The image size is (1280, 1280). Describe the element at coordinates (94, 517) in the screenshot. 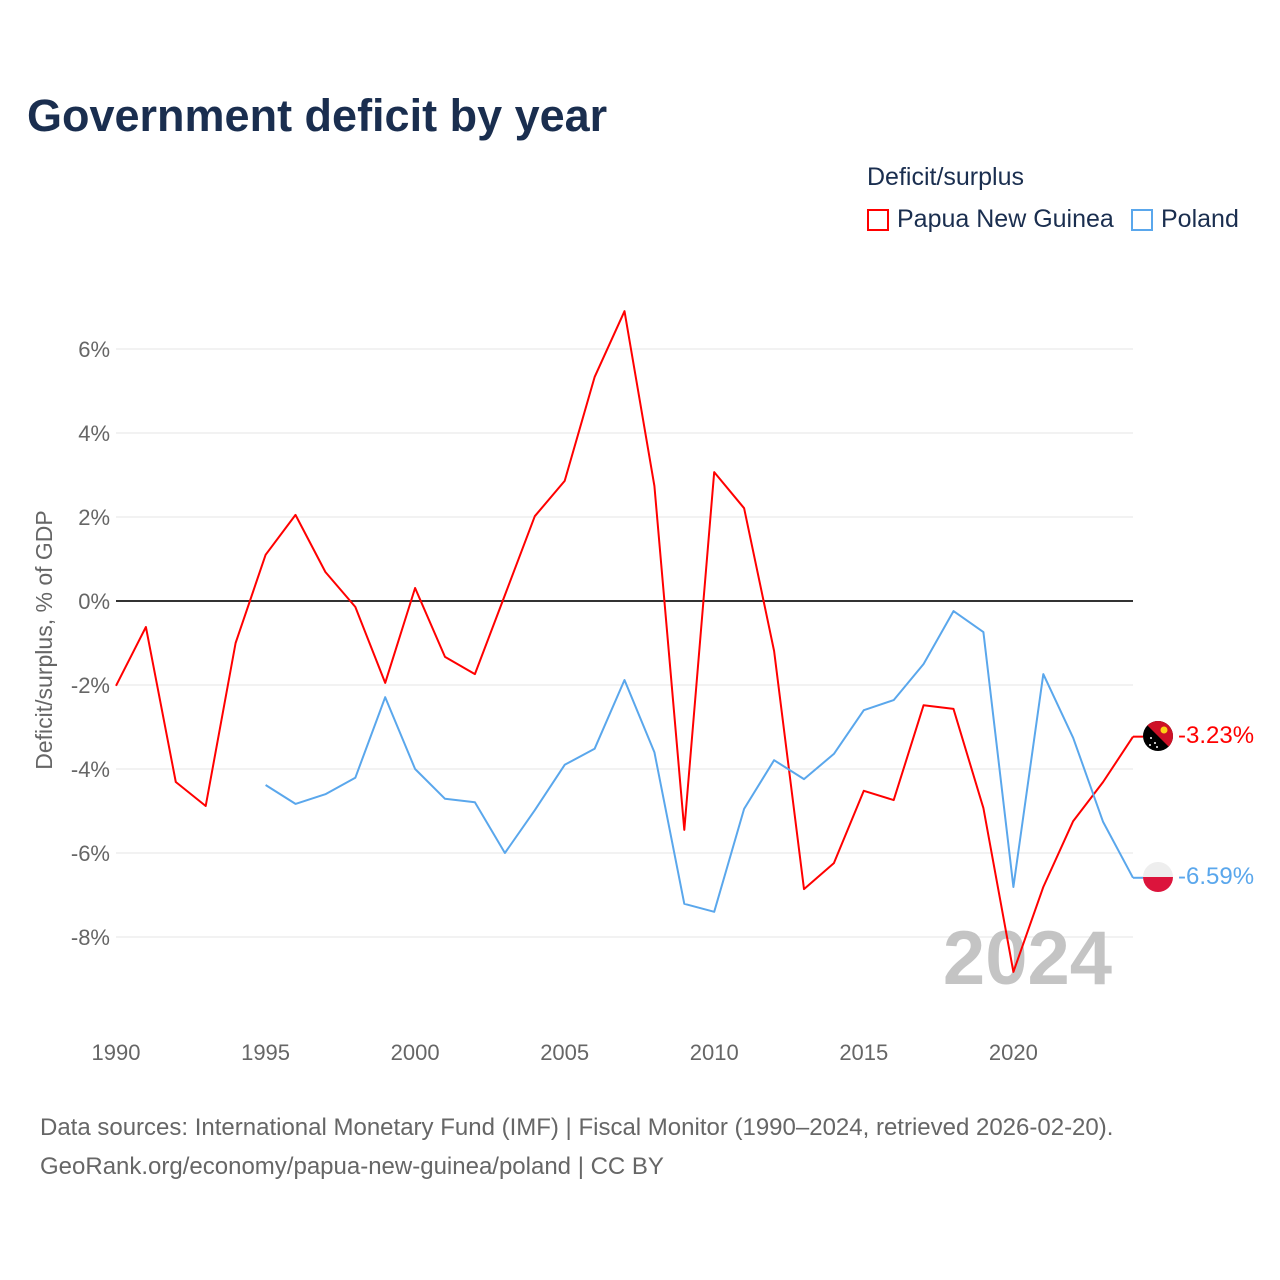

I see `y-tick-label: 2%` at that location.